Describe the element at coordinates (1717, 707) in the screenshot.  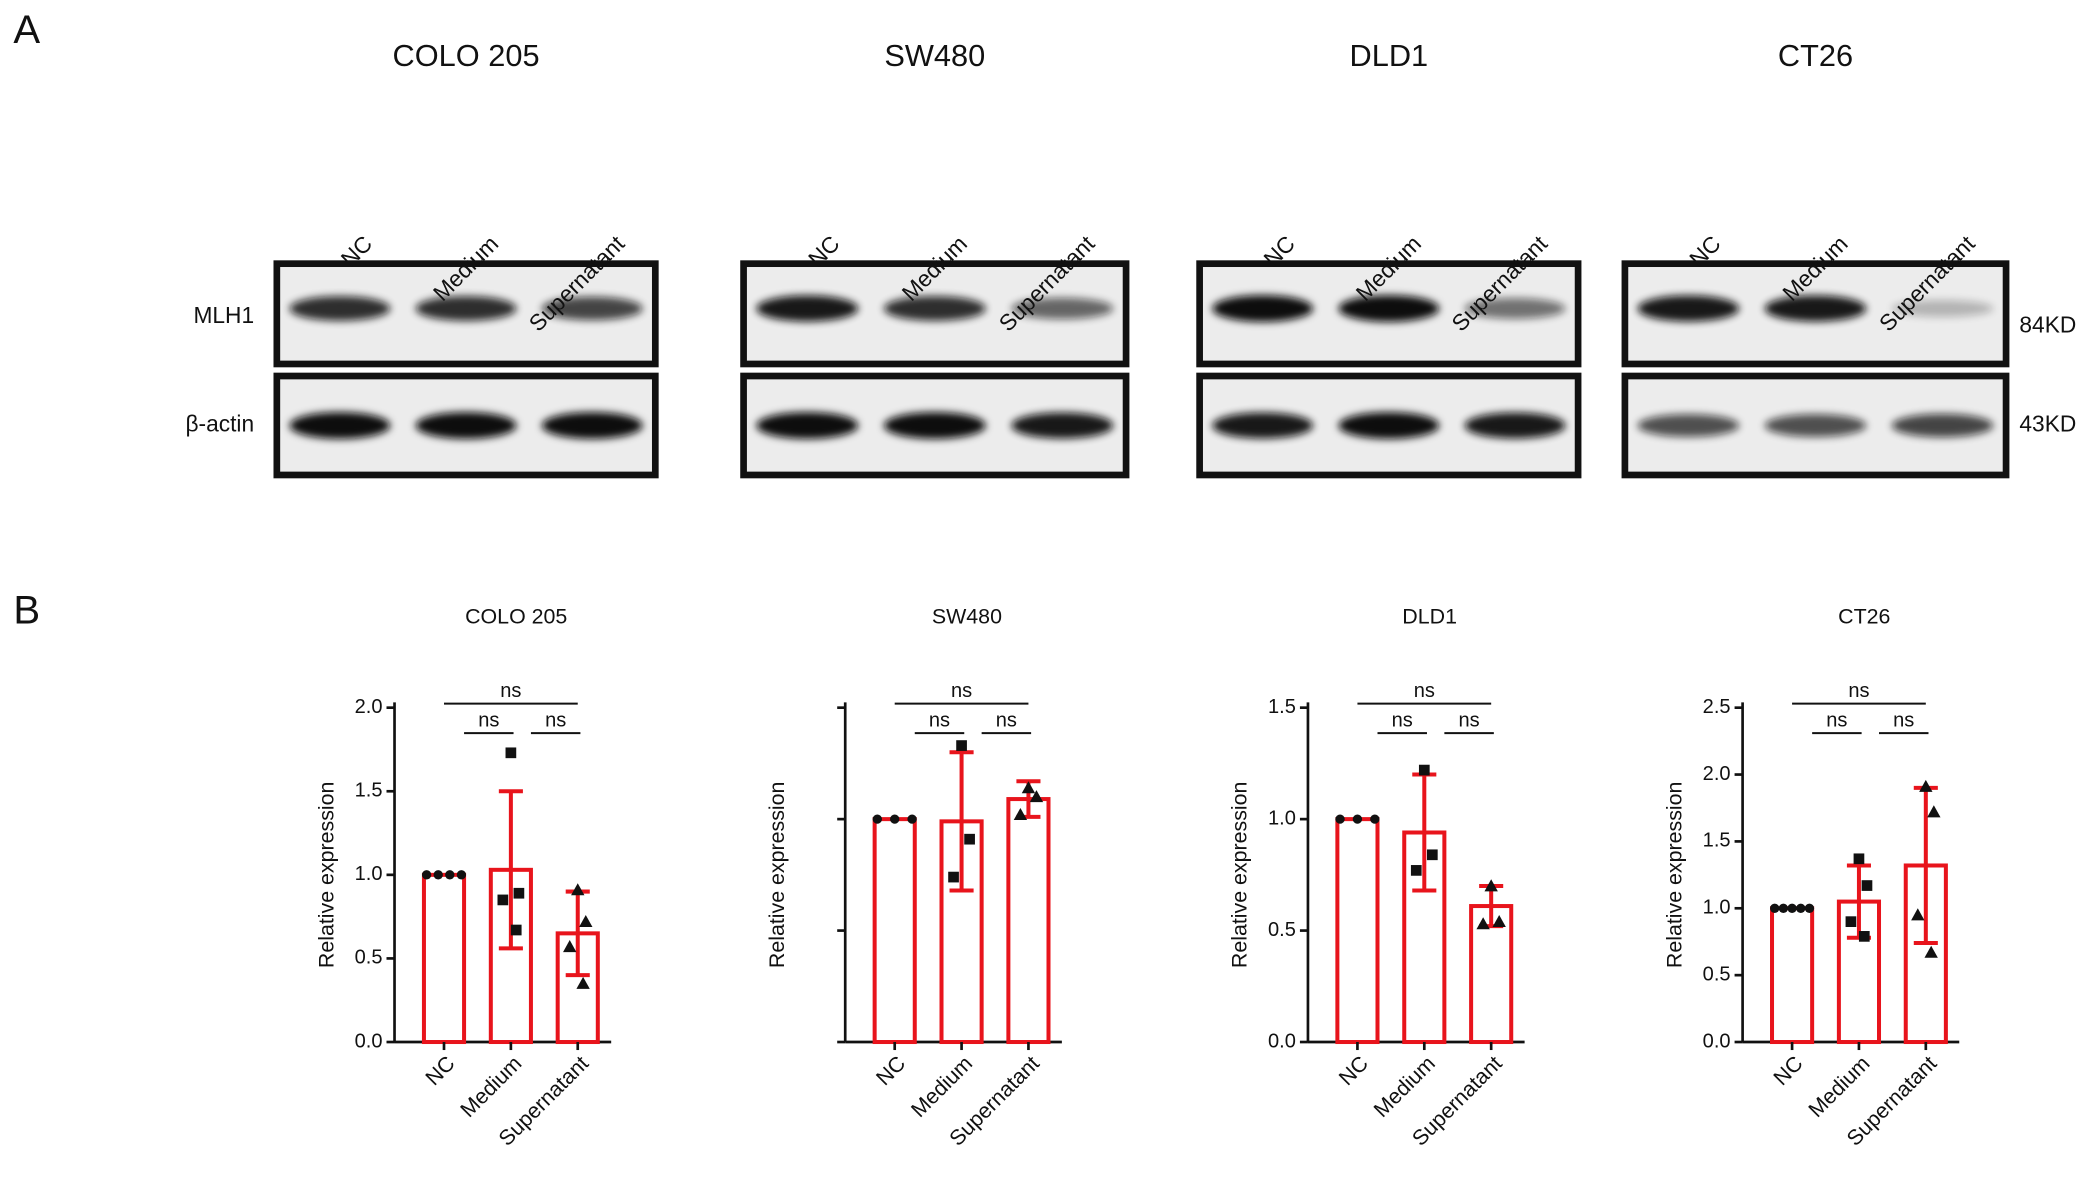
I see `y-tick-label: 2.5` at that location.